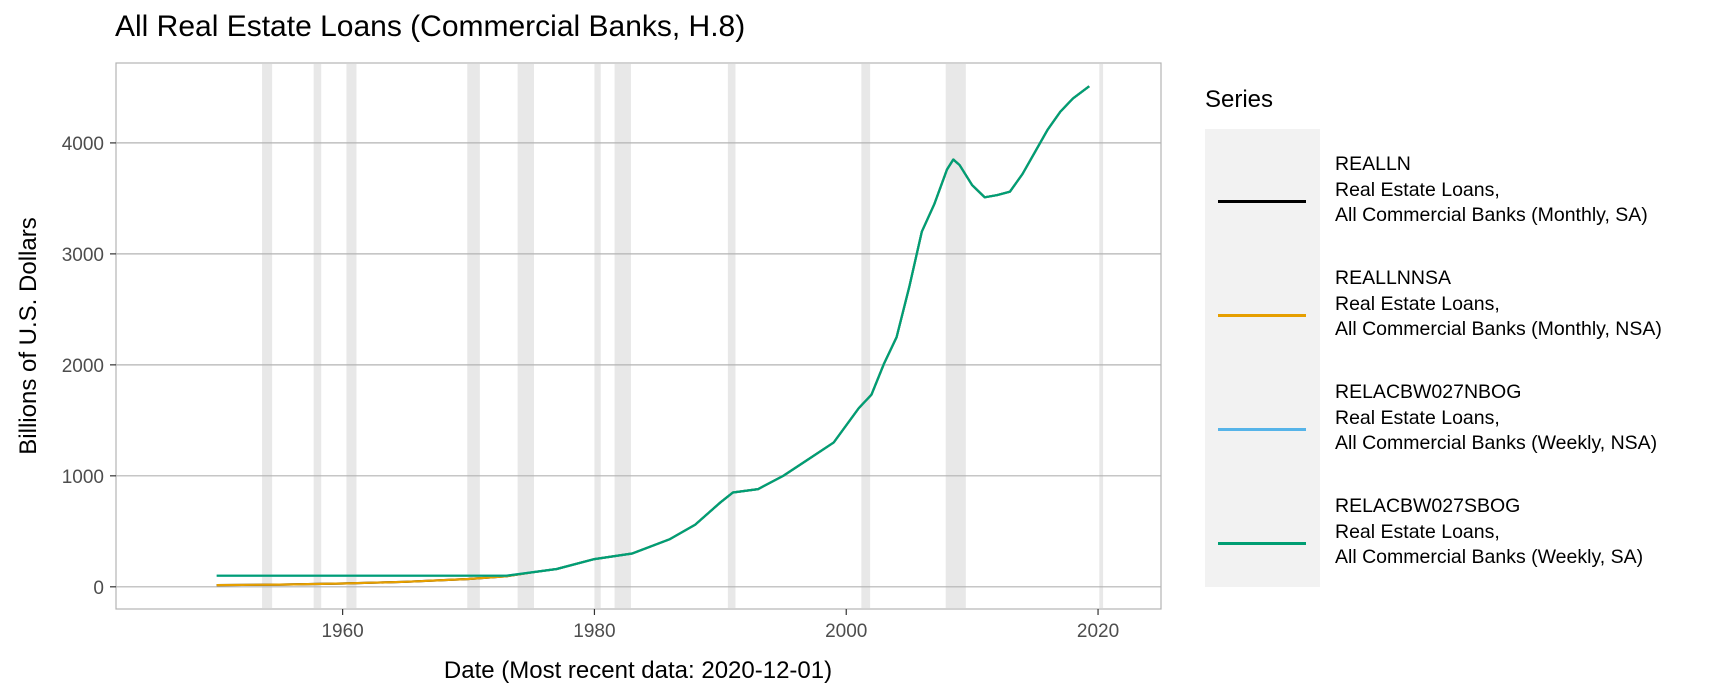  What do you see at coordinates (1239, 99) in the screenshot?
I see `legend-title: Series` at bounding box center [1239, 99].